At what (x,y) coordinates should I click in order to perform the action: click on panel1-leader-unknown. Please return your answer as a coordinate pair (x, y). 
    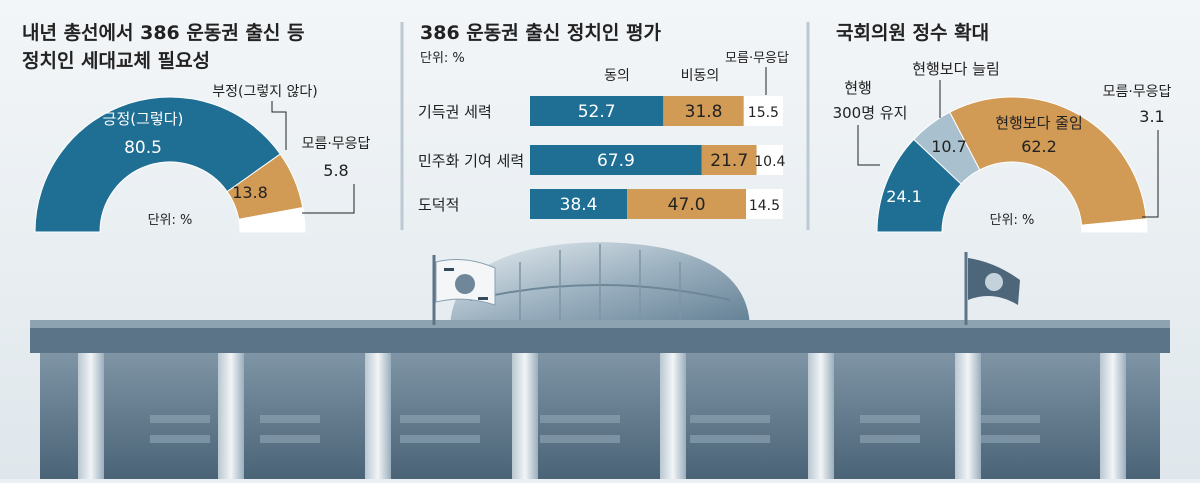
    Looking at the image, I should click on (328, 199).